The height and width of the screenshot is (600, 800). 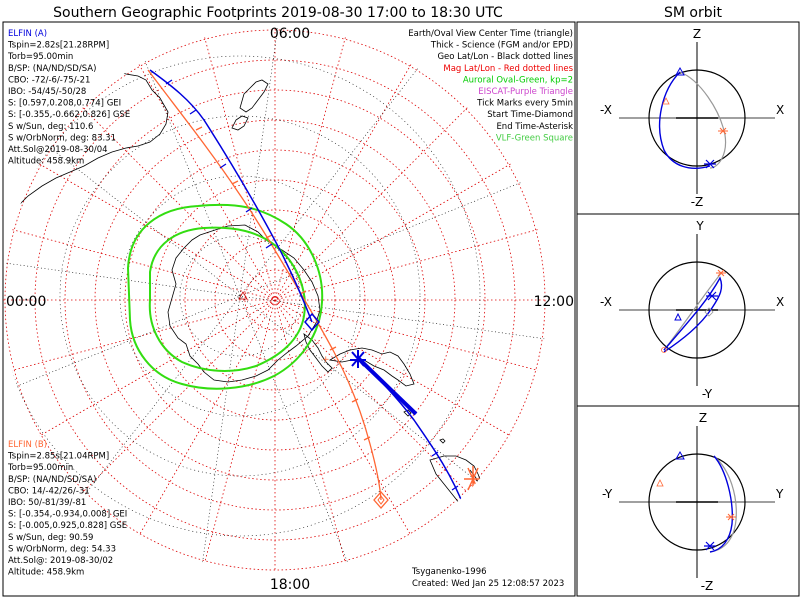 I want to click on elfin-b-info-line: S w/Sun, deg: 90.59, so click(x=50, y=538).